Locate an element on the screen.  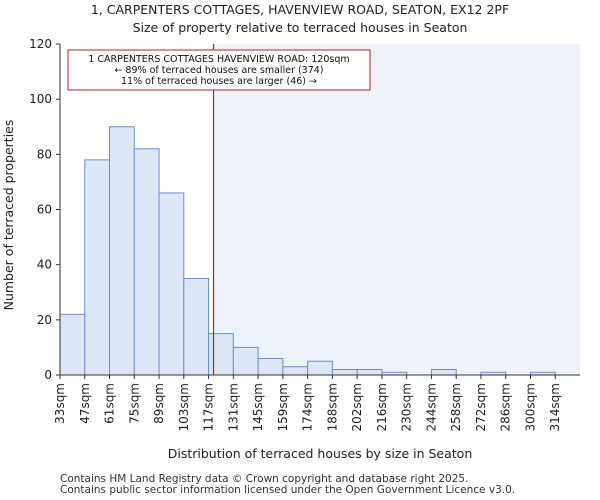
x-tick-label: 286sqm is located at coordinates (506, 407).